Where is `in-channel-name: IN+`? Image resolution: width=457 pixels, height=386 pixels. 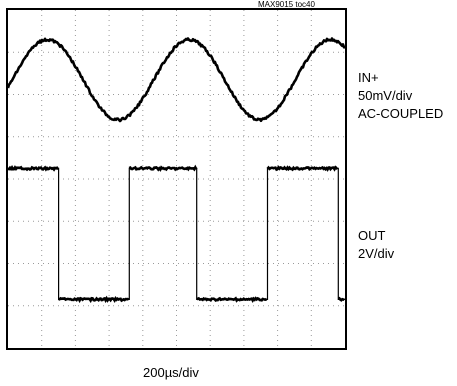
in-channel-name: IN+ is located at coordinates (368, 77).